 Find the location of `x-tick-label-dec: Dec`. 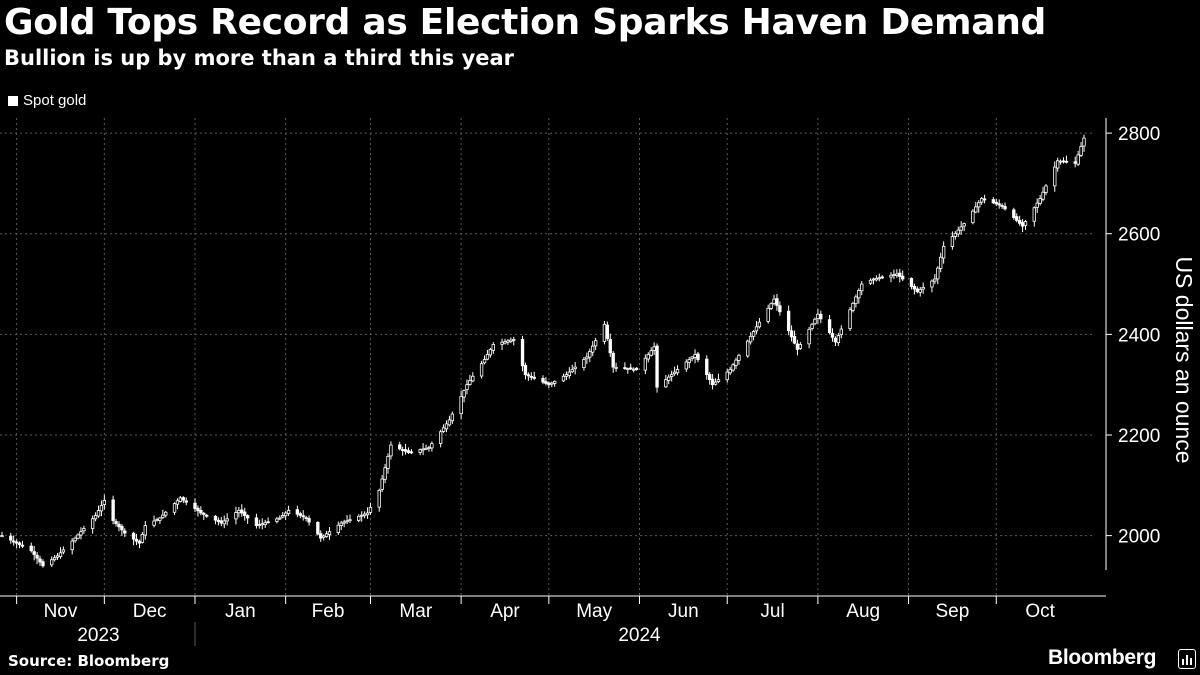

x-tick-label-dec: Dec is located at coordinates (150, 611).